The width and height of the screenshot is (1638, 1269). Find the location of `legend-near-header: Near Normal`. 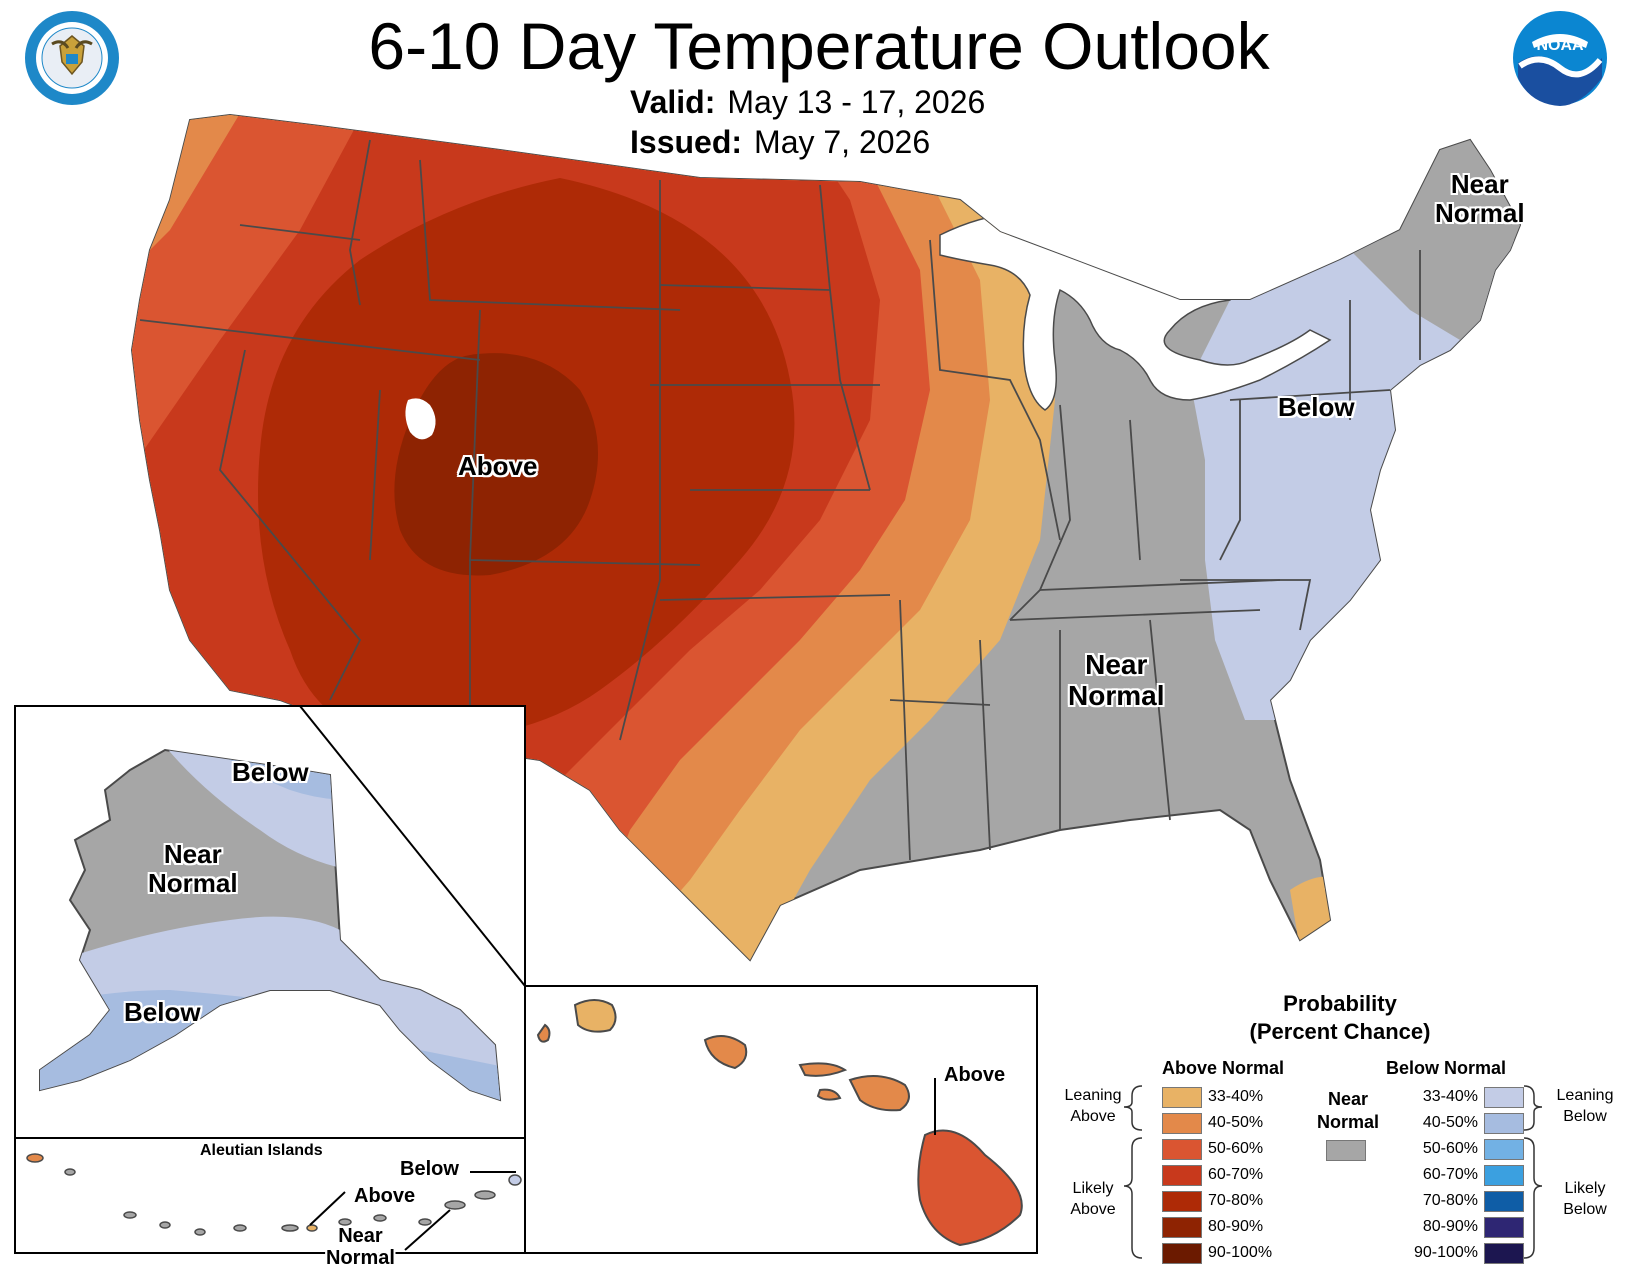

legend-near-header: Near Normal is located at coordinates (1348, 1111).